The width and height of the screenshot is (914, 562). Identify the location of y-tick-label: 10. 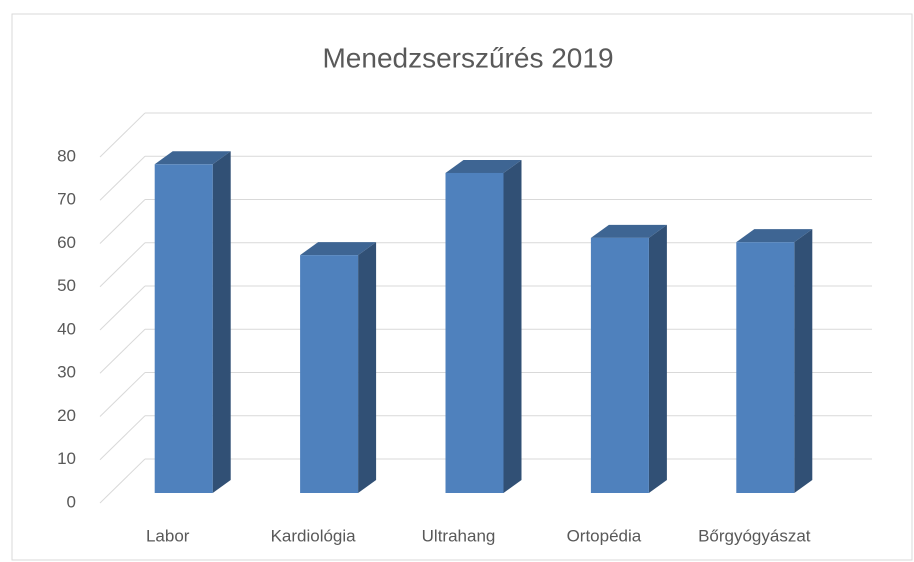
(66, 458).